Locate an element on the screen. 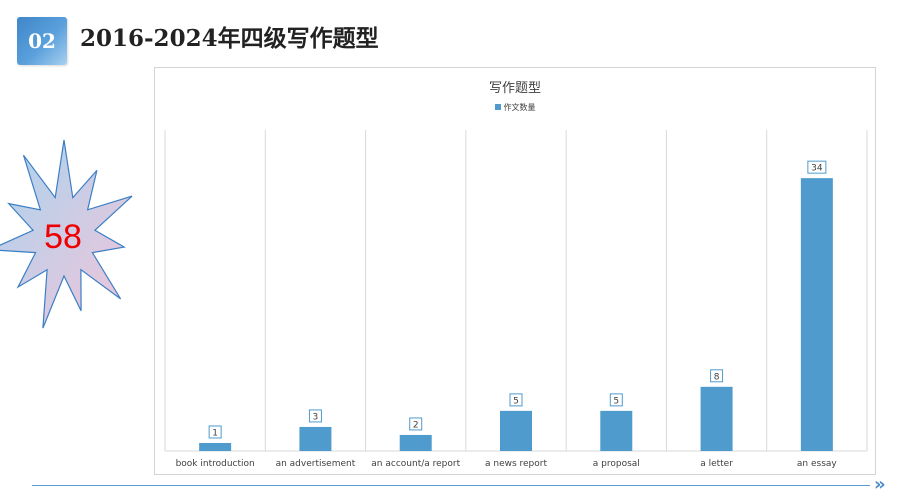  starburst-callout is located at coordinates (66, 234).